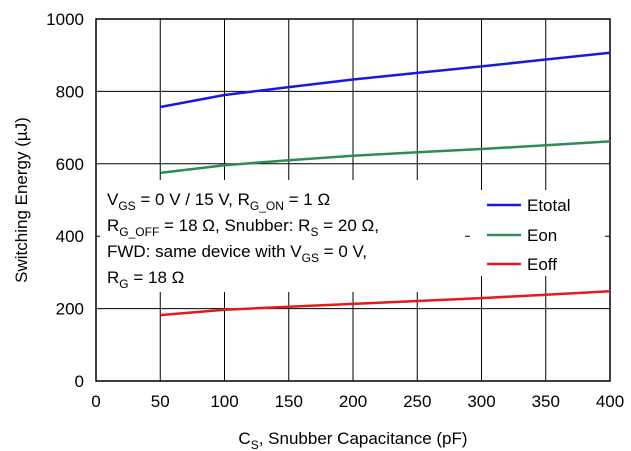 This screenshot has height=451, width=631. I want to click on y-tick-label: 800, so click(70, 91).